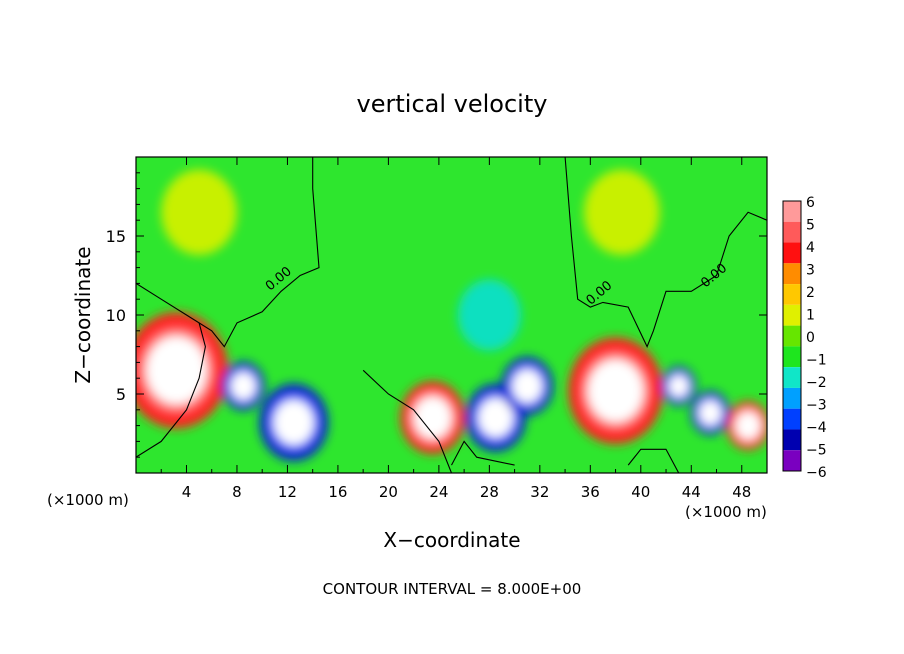 This screenshot has height=654, width=904. What do you see at coordinates (810, 248) in the screenshot?
I see `colorbar-label: 4` at bounding box center [810, 248].